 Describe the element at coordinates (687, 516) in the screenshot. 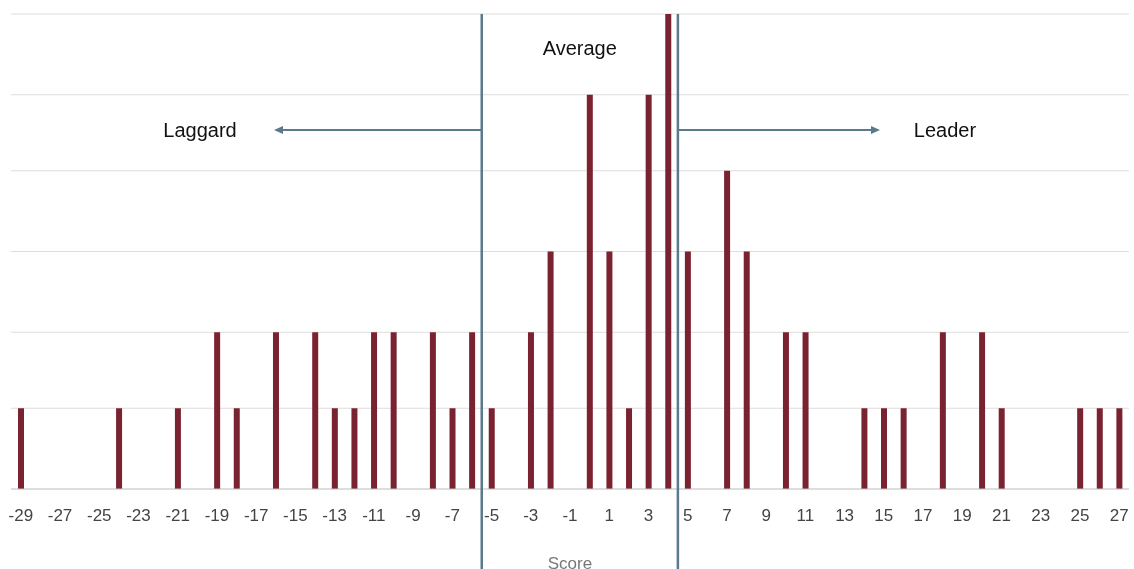

I see `x-tick-label: 5` at that location.